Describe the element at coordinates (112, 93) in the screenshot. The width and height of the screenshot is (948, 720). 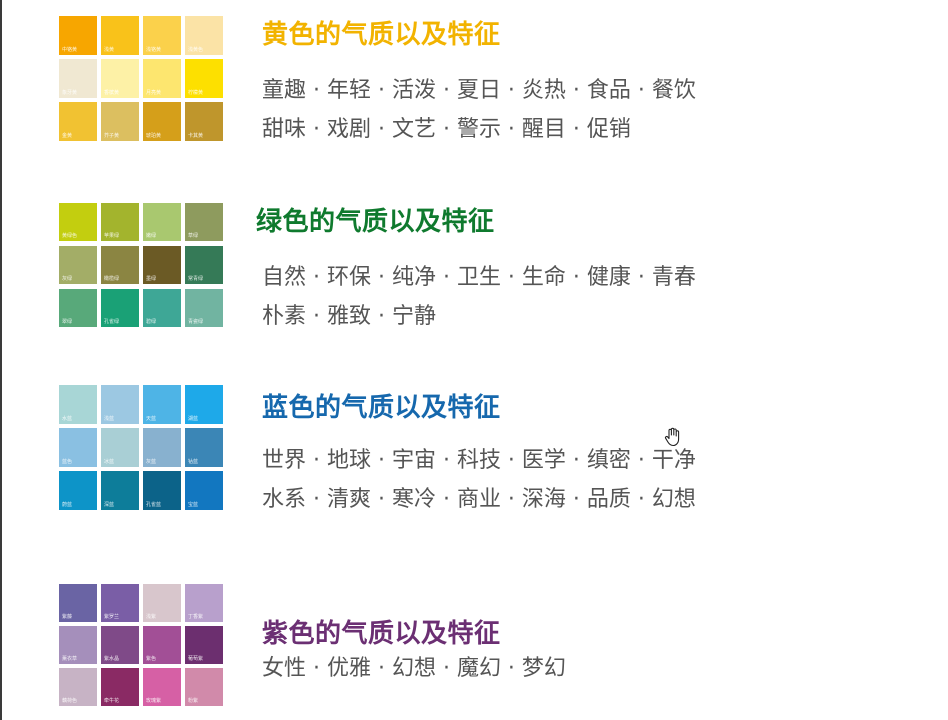
I see `swatch-label: 香槟黄` at that location.